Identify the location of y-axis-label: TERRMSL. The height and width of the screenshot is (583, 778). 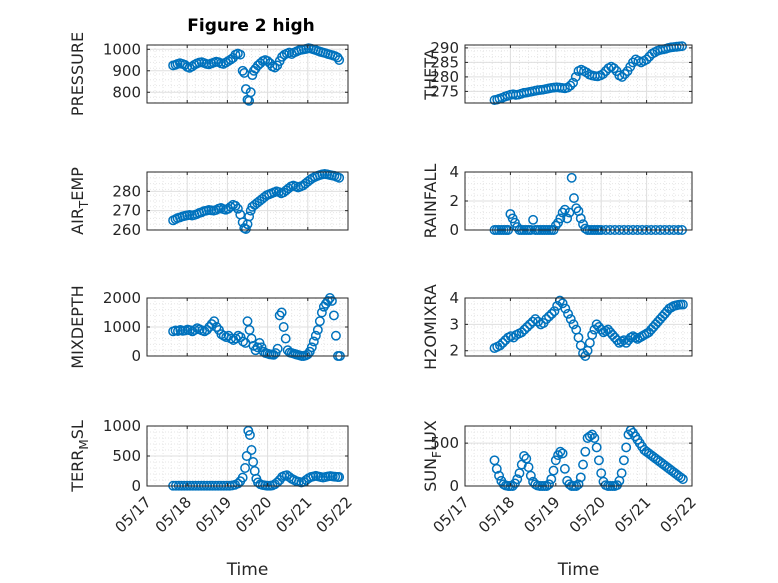
(79, 456).